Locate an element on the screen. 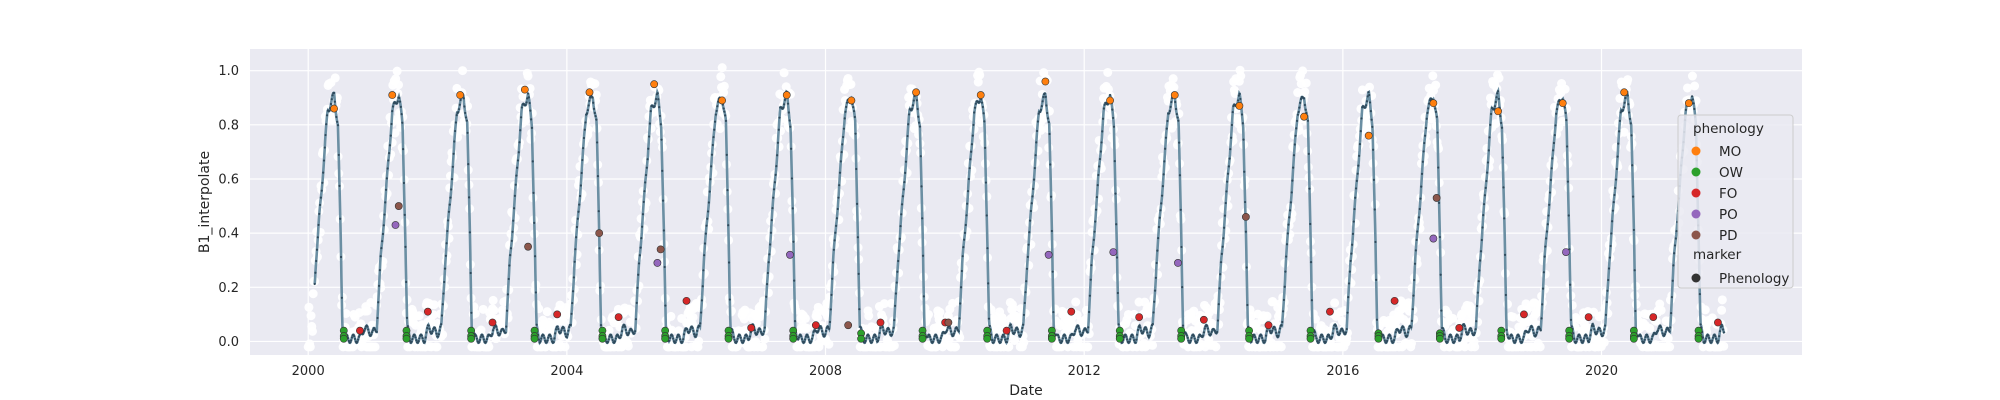 The width and height of the screenshot is (2000, 400). phenology-point-ow is located at coordinates (406, 338).